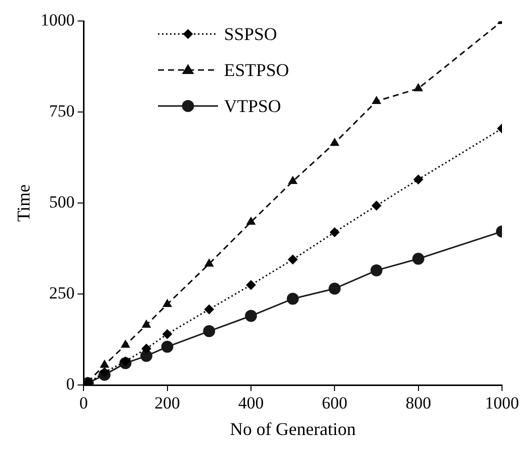  What do you see at coordinates (62, 202) in the screenshot?
I see `y-tick-label: 500` at bounding box center [62, 202].